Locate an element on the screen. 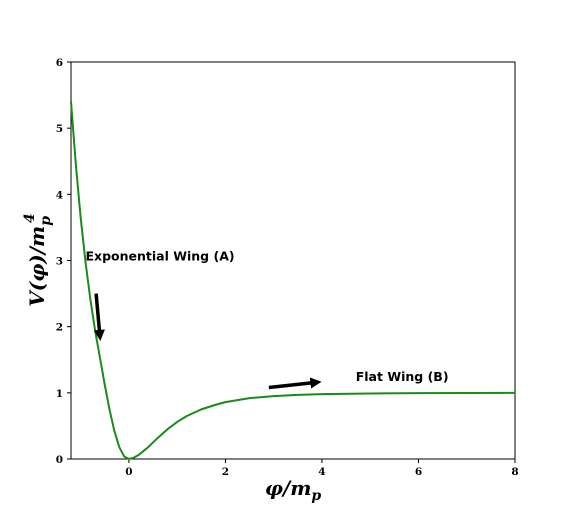 The height and width of the screenshot is (516, 573). y-tick-label: 2 is located at coordinates (59, 328).